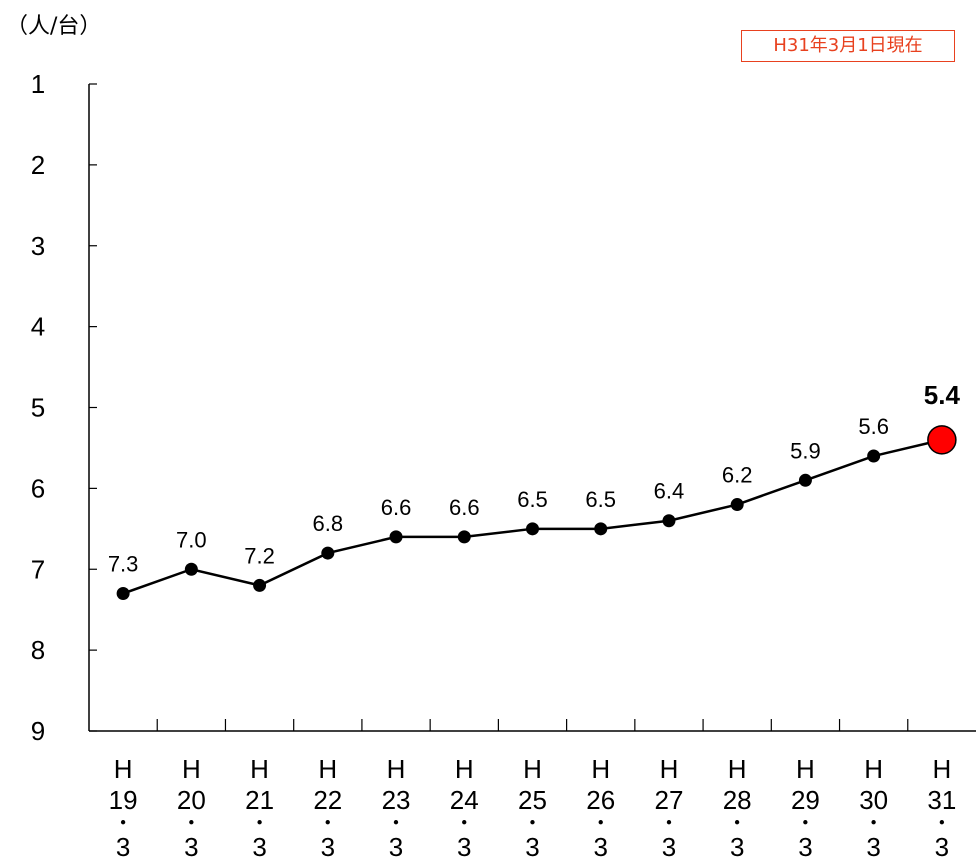  I want to click on data-label: 7.2, so click(259, 555).